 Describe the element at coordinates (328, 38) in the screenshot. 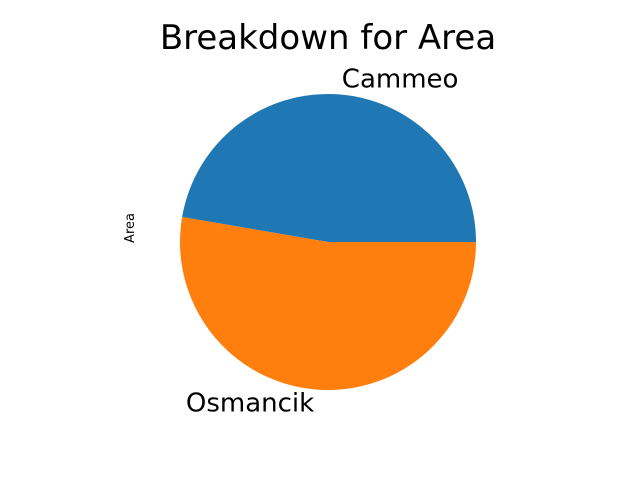

I see `chart-title: Breakdown for Area` at that location.